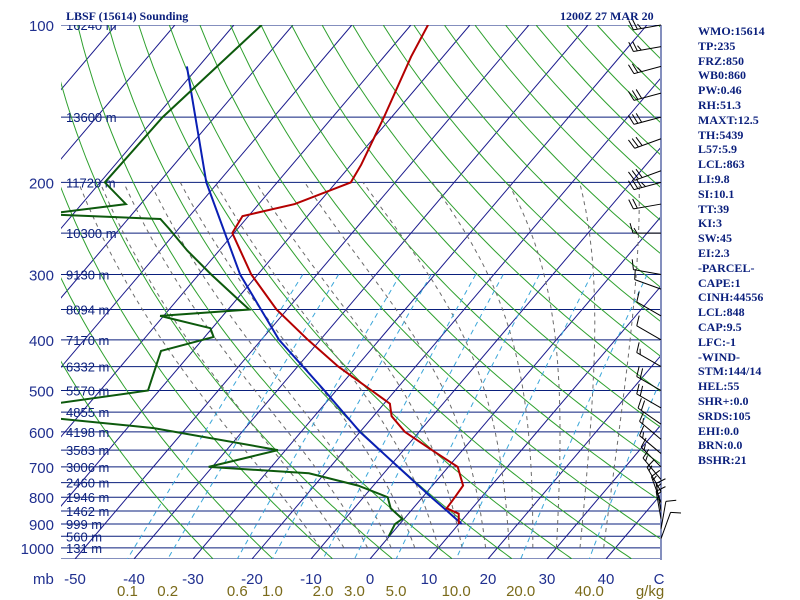  Describe the element at coordinates (272, 591) in the screenshot. I see `mixing-ratio-label: 1.0` at that location.